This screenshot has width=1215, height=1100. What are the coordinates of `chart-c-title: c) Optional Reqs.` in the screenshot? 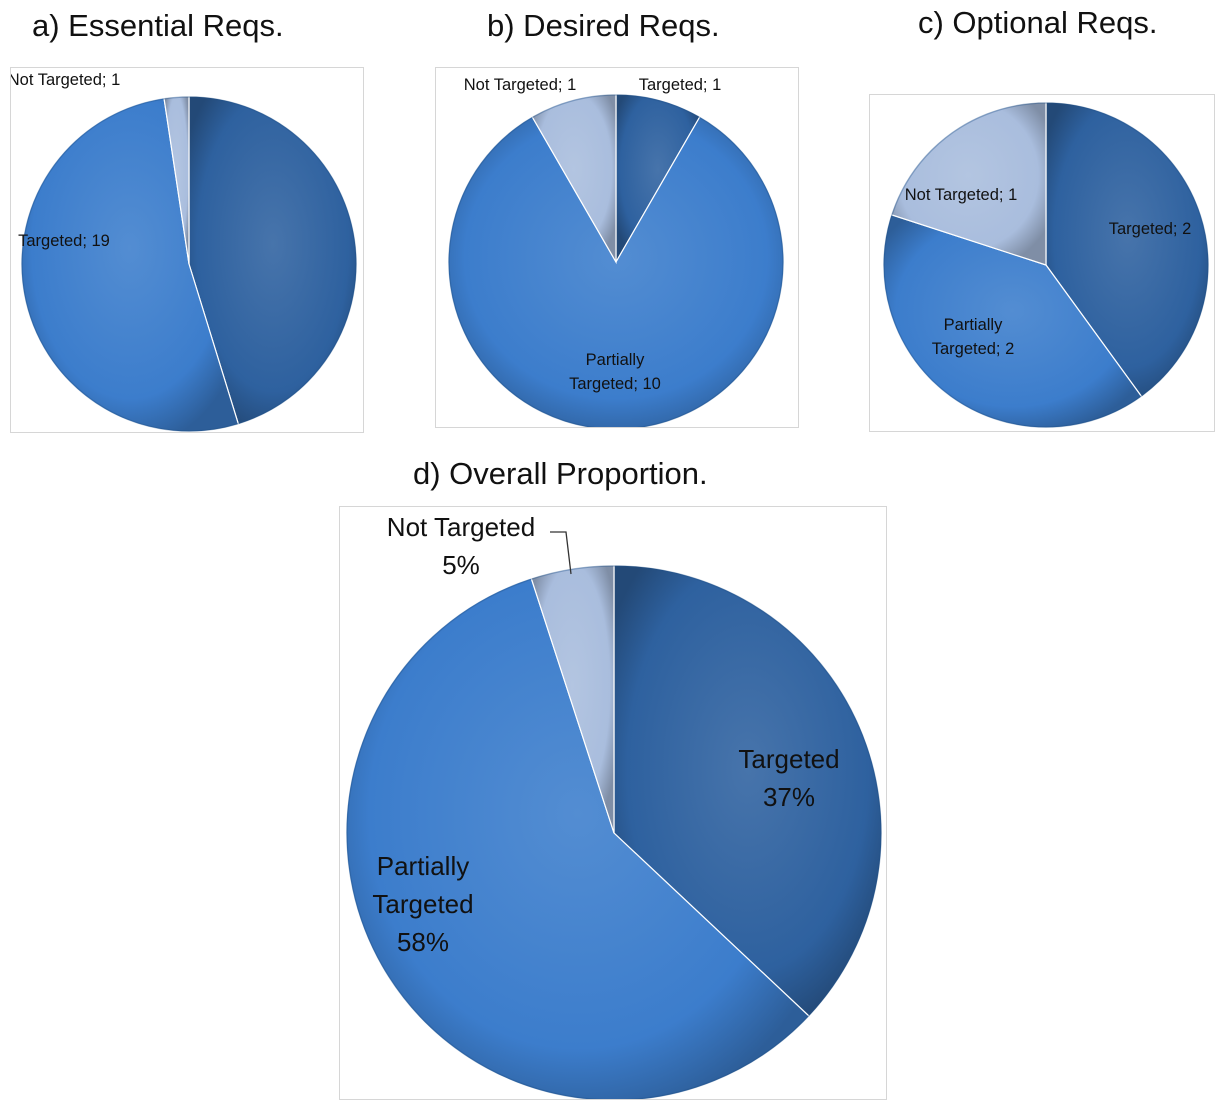 It's located at (1038, 22).